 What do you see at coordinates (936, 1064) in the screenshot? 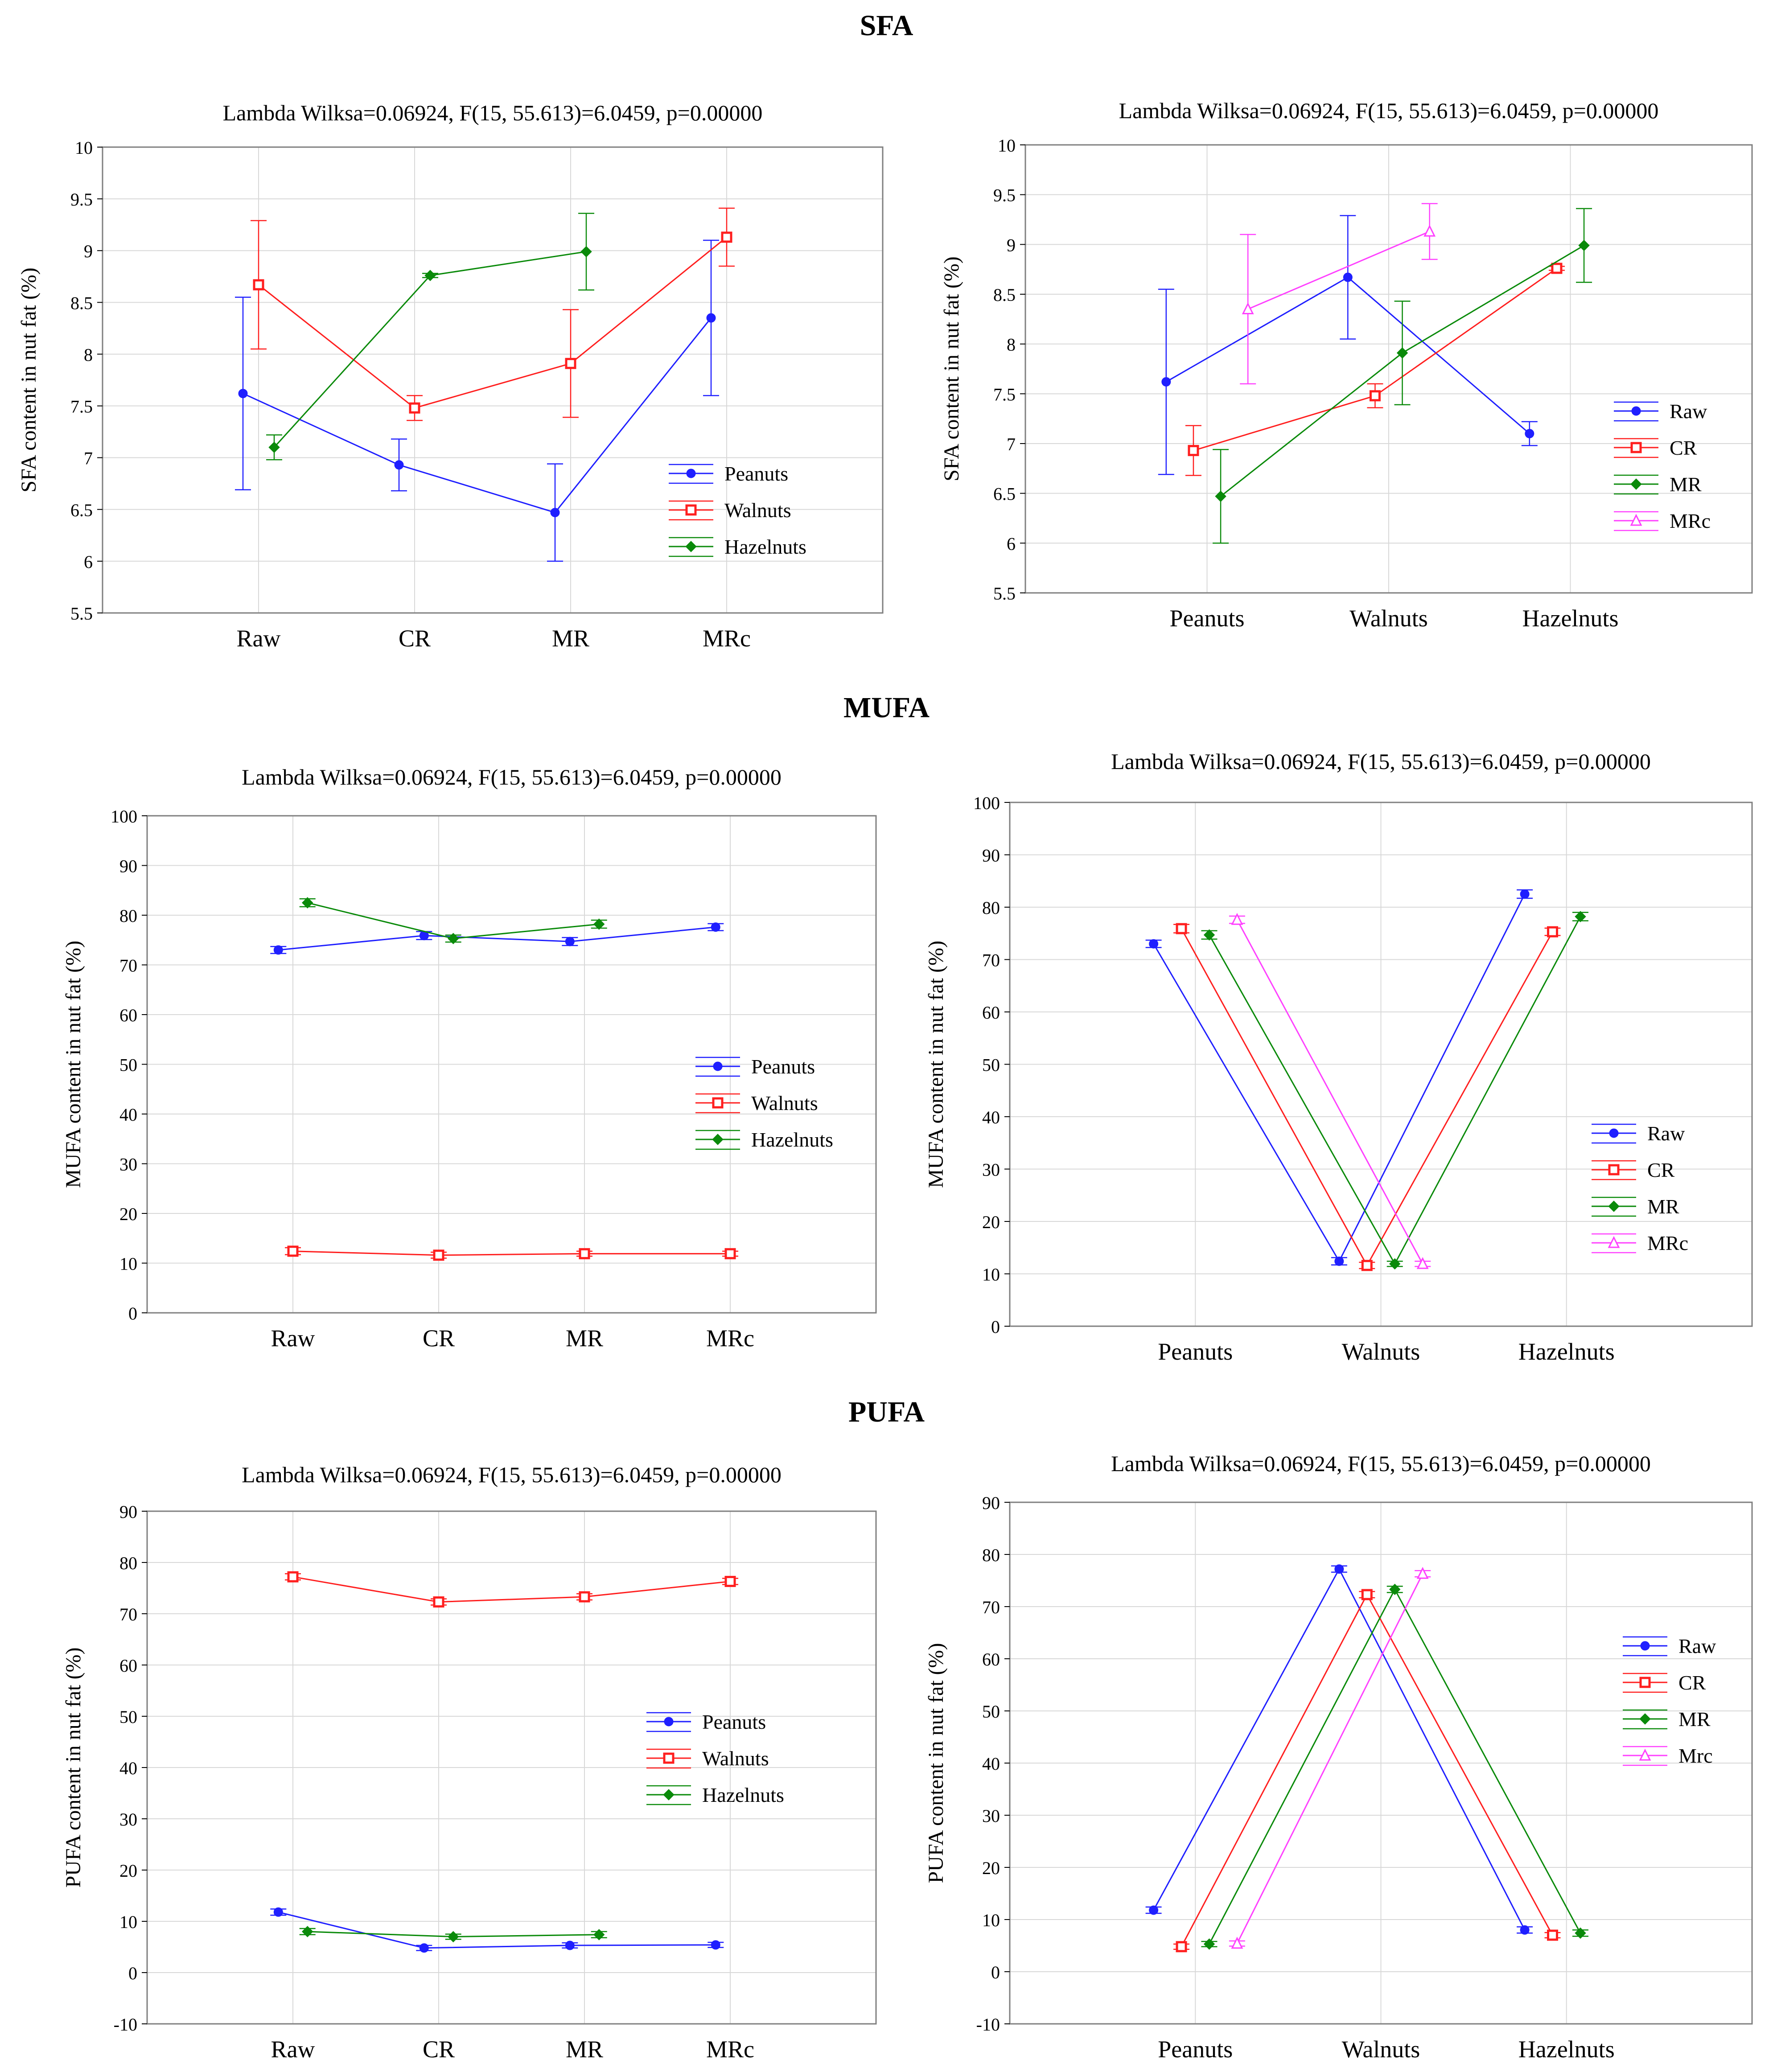
I see `y-axis-label: MUFA content in nut fat (%)` at bounding box center [936, 1064].